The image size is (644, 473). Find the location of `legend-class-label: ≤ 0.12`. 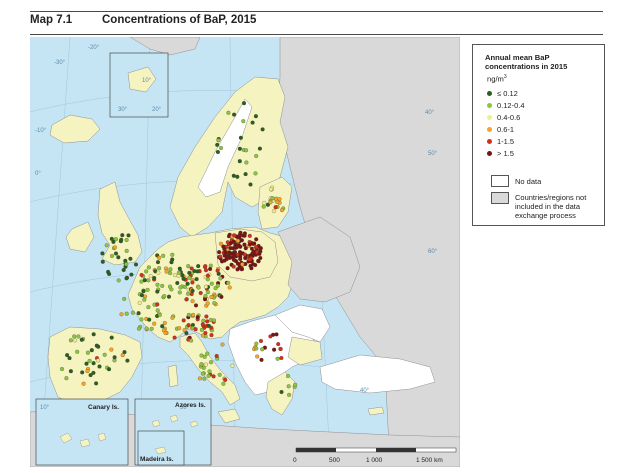

legend-class-label: ≤ 0.12 is located at coordinates (507, 93).